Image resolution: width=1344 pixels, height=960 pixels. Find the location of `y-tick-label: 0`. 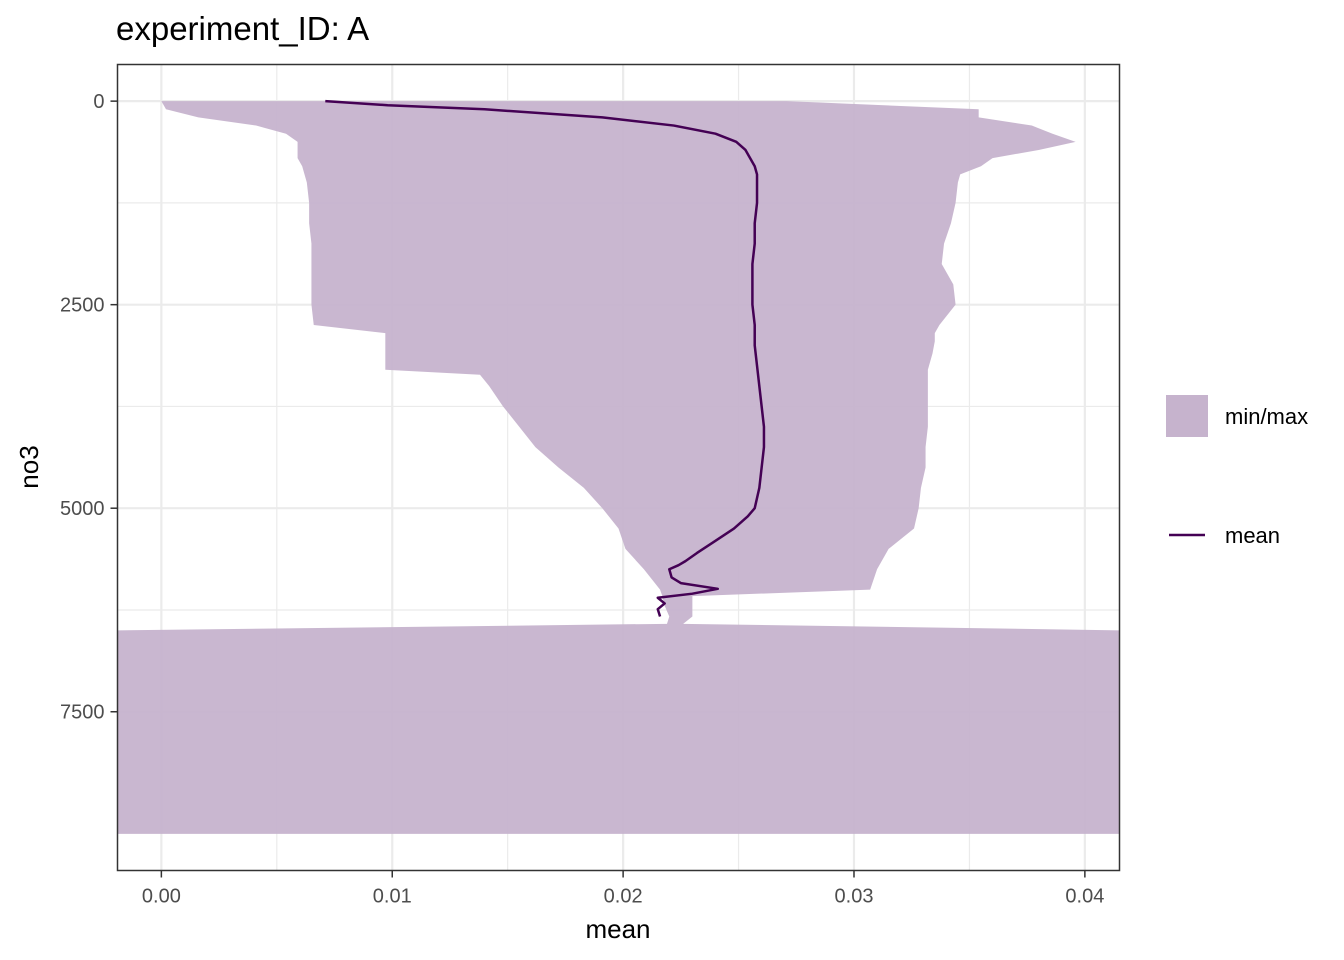

y-tick-label: 0 is located at coordinates (98, 102).